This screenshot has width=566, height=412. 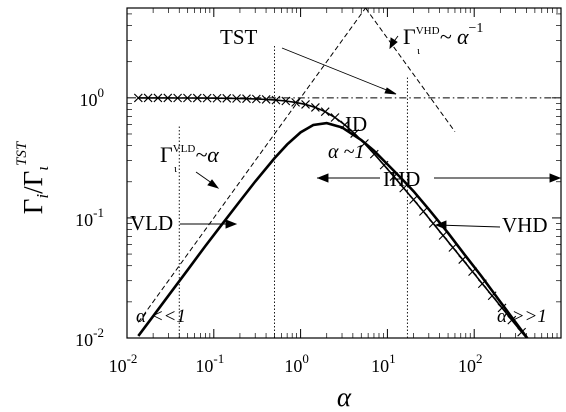 I want to click on tst-leader-line, so click(x=338, y=70).